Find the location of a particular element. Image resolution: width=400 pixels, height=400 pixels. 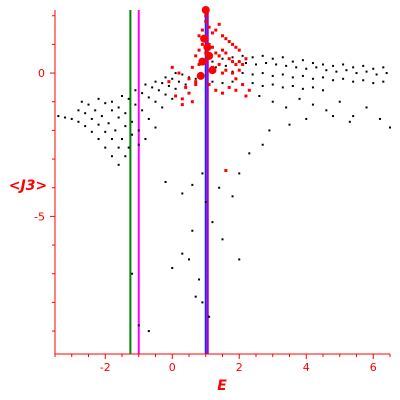

x-tick-label: -2 is located at coordinates (105, 367).